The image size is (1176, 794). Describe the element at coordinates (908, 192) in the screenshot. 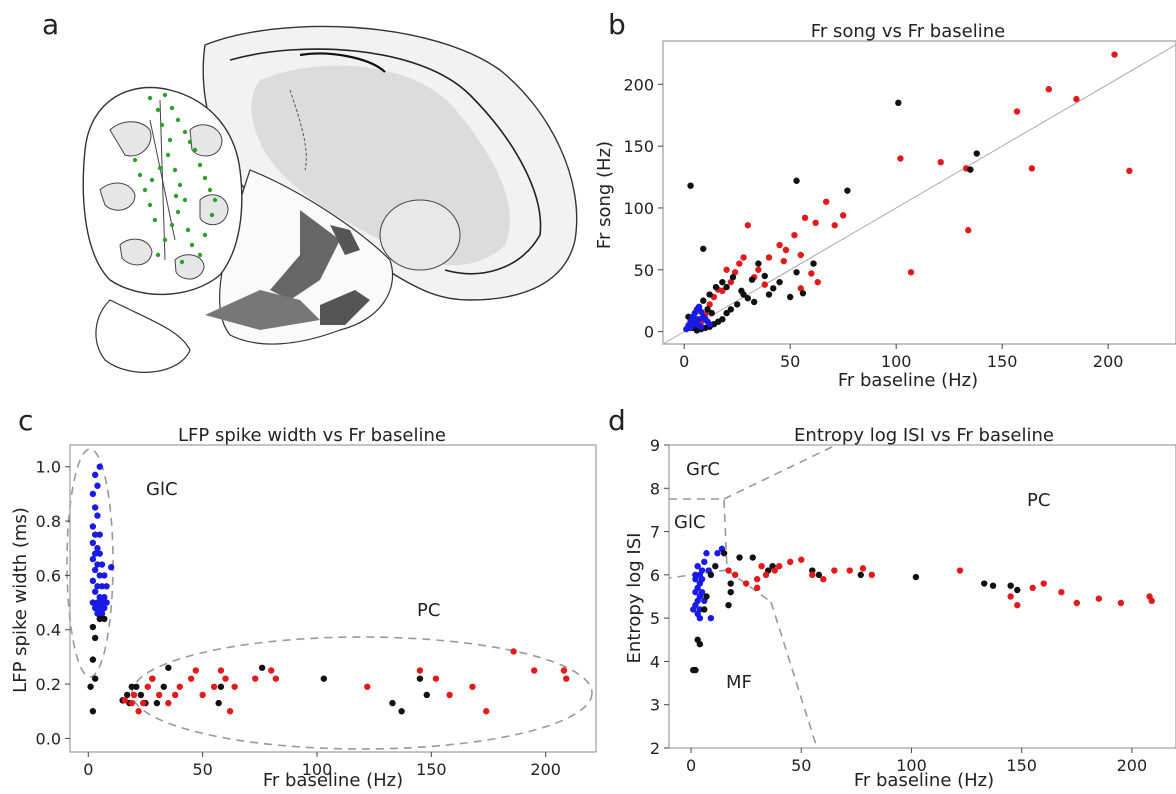

I see `chart-b-points` at that location.